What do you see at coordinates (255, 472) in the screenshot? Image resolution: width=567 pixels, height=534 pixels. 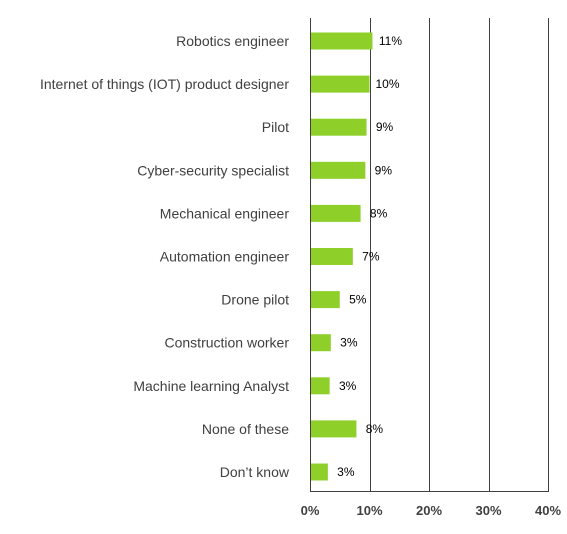 I see `category-label: Don’t know` at bounding box center [255, 472].